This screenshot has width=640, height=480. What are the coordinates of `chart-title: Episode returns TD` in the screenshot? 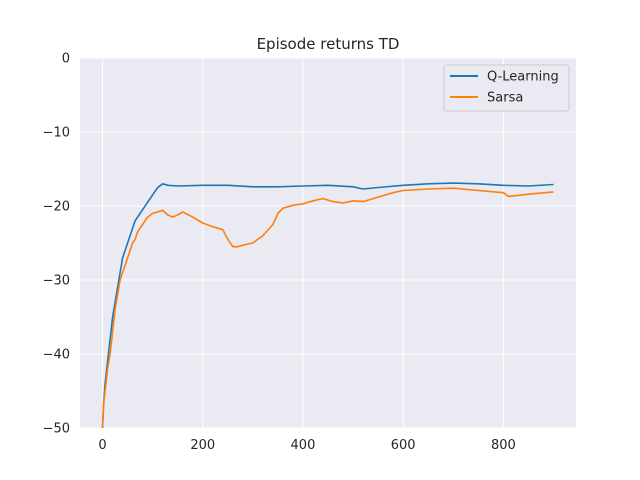 It's located at (328, 44).